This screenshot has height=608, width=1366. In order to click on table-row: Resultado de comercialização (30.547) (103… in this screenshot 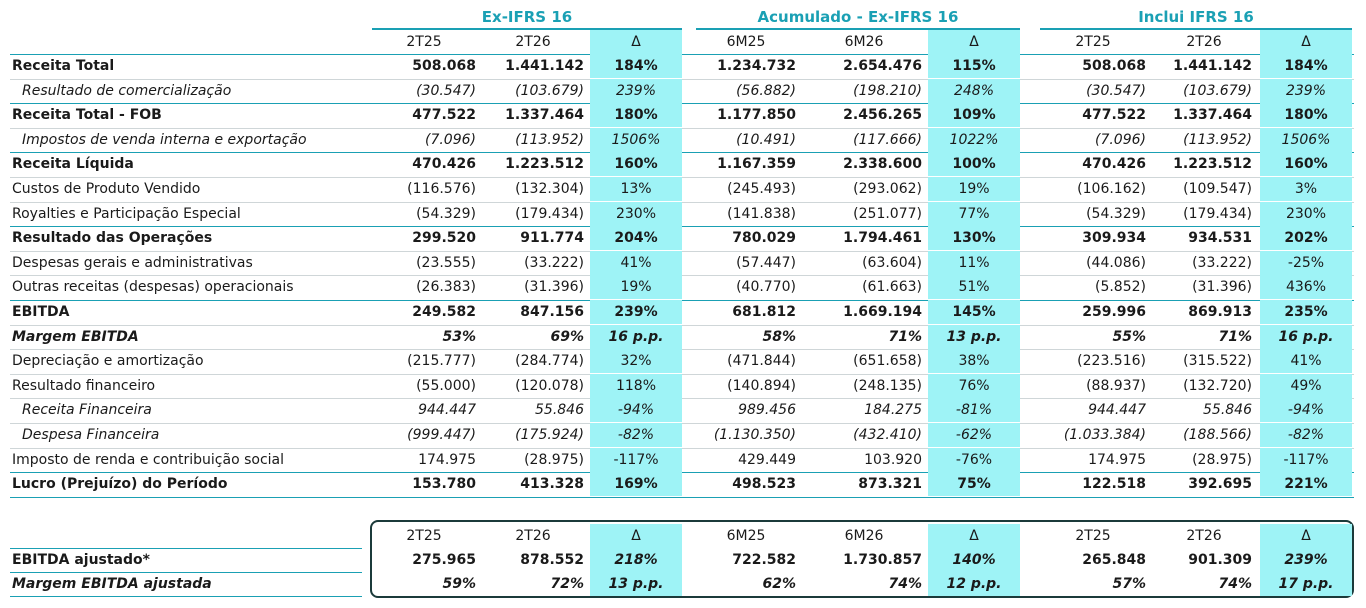, I will do `click(683, 90)`.